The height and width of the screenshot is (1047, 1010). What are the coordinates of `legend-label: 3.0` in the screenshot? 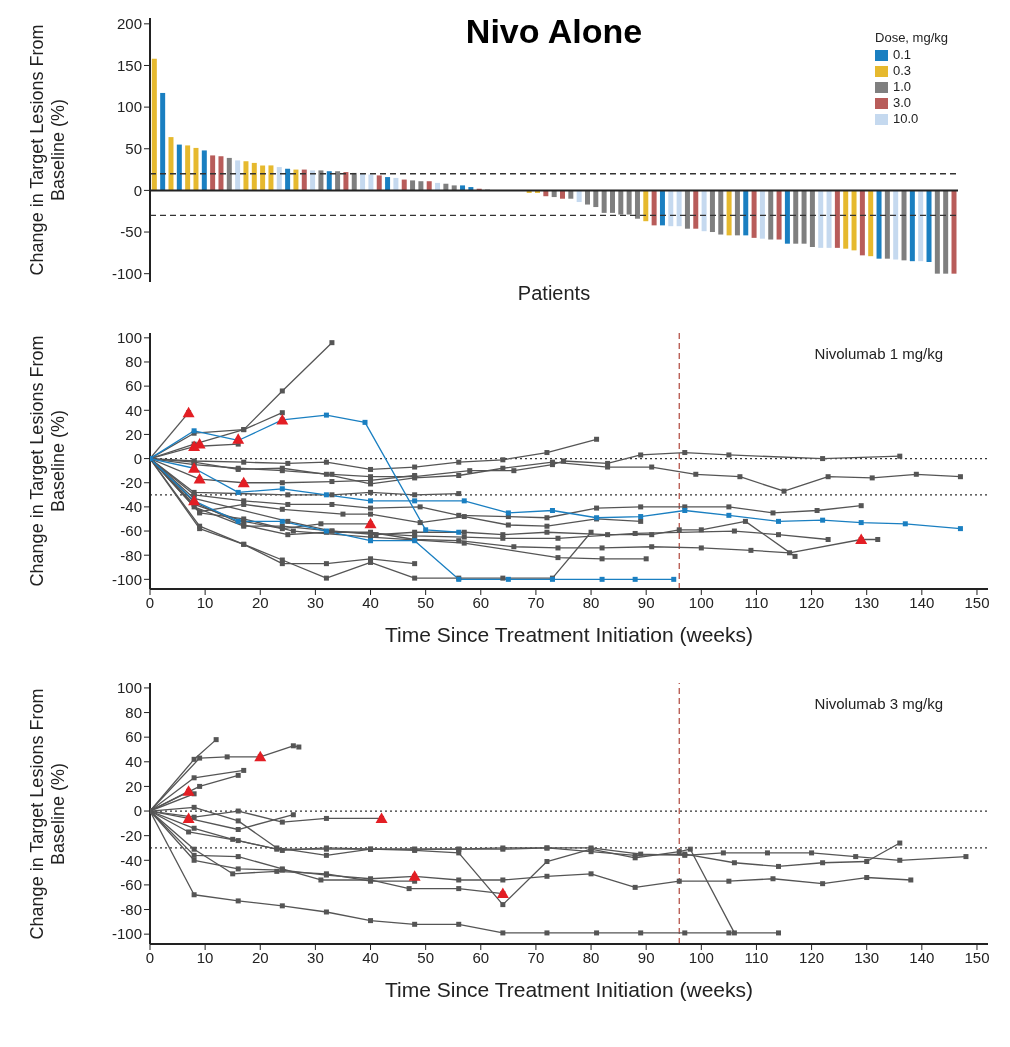 It's located at (902, 103).